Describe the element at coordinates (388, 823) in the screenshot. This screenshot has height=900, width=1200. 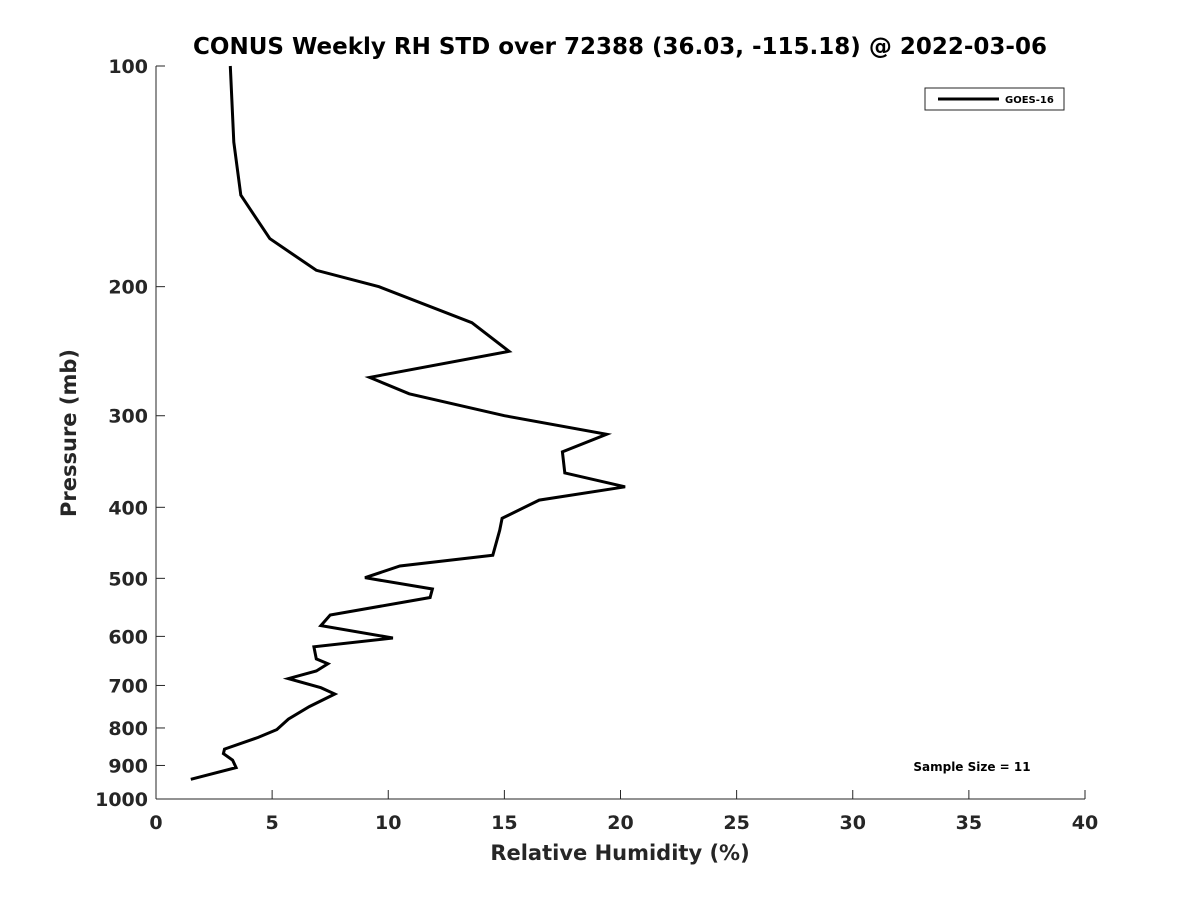
I see `x-tick-label: 10` at that location.